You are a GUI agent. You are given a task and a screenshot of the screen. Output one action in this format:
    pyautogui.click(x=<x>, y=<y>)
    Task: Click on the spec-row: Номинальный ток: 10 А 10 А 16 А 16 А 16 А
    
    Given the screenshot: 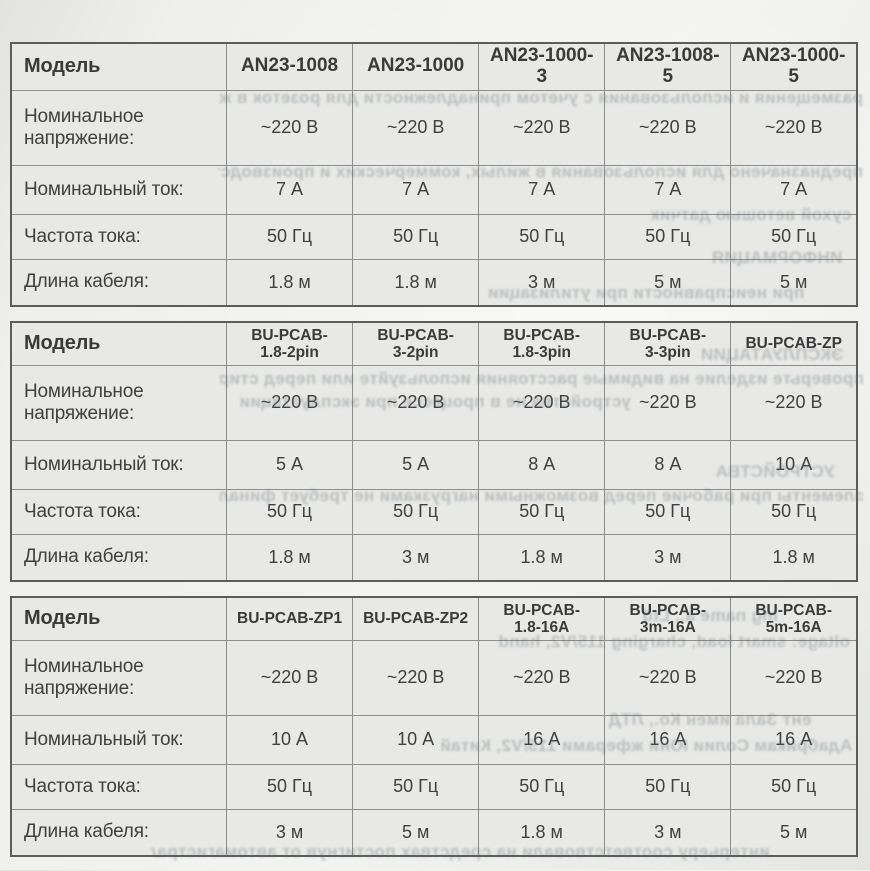 What is the action you would take?
    pyautogui.click(x=434, y=739)
    